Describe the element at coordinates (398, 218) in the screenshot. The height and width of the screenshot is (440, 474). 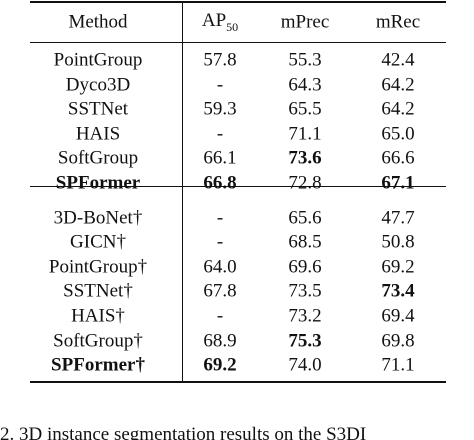
I see `metric-value: 47.7` at that location.